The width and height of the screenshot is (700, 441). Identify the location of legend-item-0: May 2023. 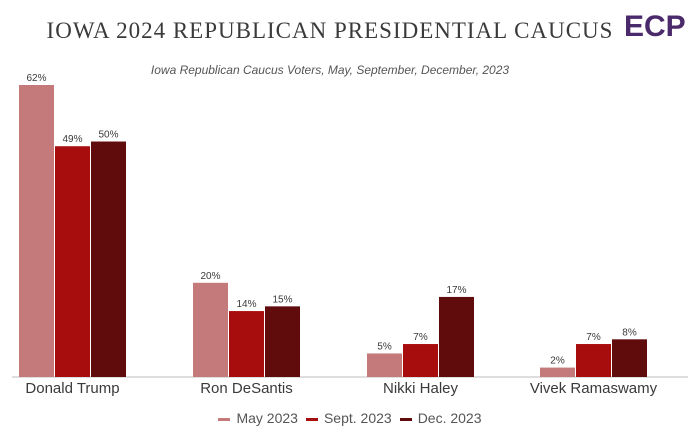
(258, 418).